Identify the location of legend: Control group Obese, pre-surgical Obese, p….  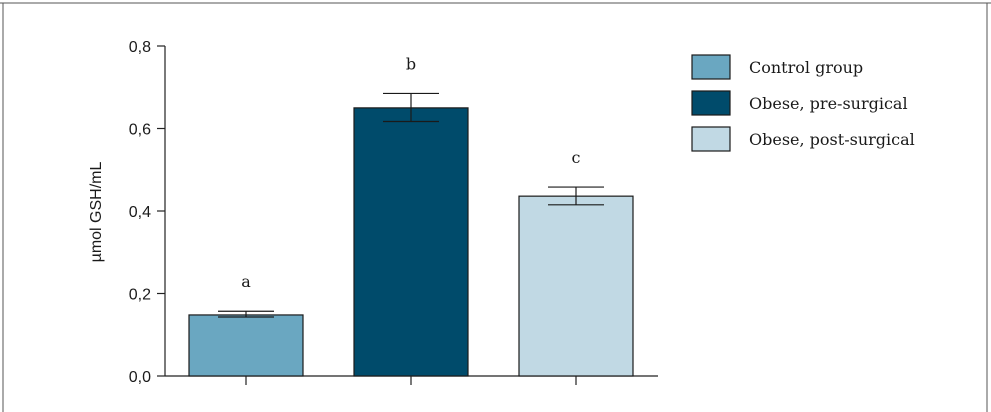
(803, 103).